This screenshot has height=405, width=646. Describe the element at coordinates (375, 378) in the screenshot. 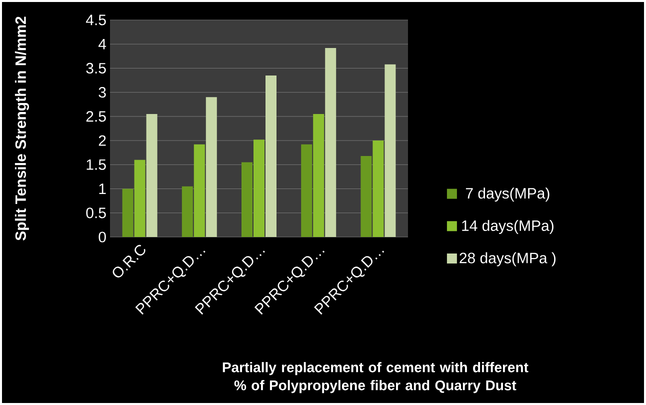

I see `x-axis-title: Partially replacement of cement with different % of Polypropylene fiber and Quarry Dust` at that location.